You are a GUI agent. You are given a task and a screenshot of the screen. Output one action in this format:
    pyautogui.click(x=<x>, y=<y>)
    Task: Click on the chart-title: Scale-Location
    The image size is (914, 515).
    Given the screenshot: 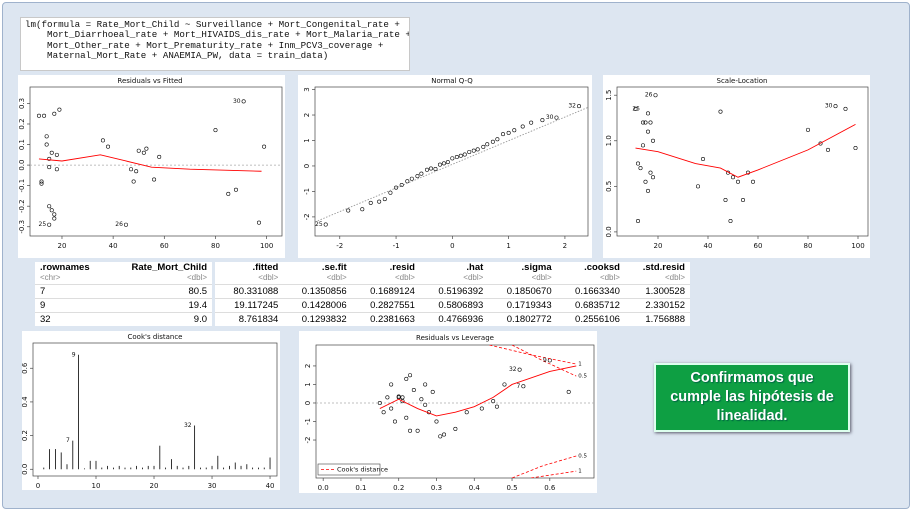 What is the action you would take?
    pyautogui.click(x=742, y=81)
    